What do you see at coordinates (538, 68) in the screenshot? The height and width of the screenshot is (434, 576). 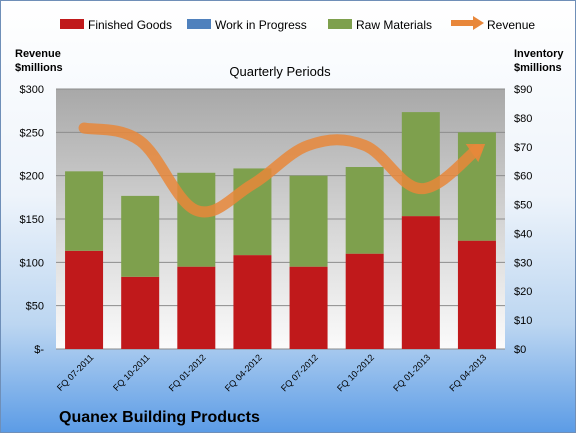 I see `right-axis-title-line2: $millions` at bounding box center [538, 68].